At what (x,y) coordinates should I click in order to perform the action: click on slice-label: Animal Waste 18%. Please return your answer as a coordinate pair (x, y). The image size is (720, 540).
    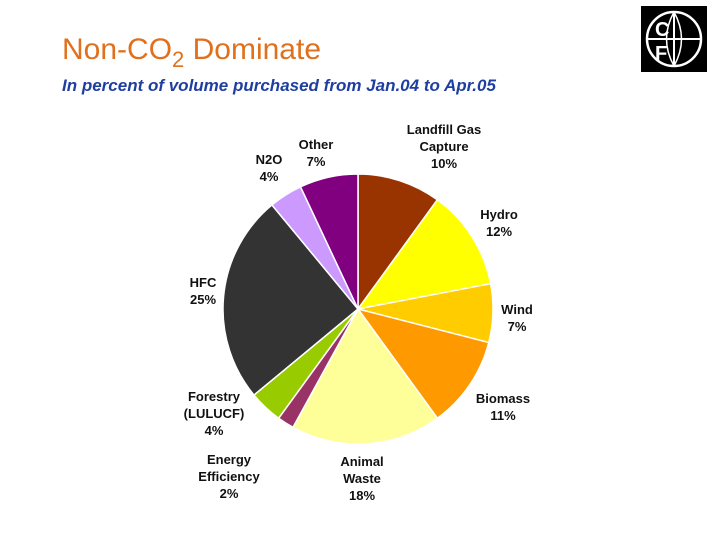
    Looking at the image, I should click on (361, 478).